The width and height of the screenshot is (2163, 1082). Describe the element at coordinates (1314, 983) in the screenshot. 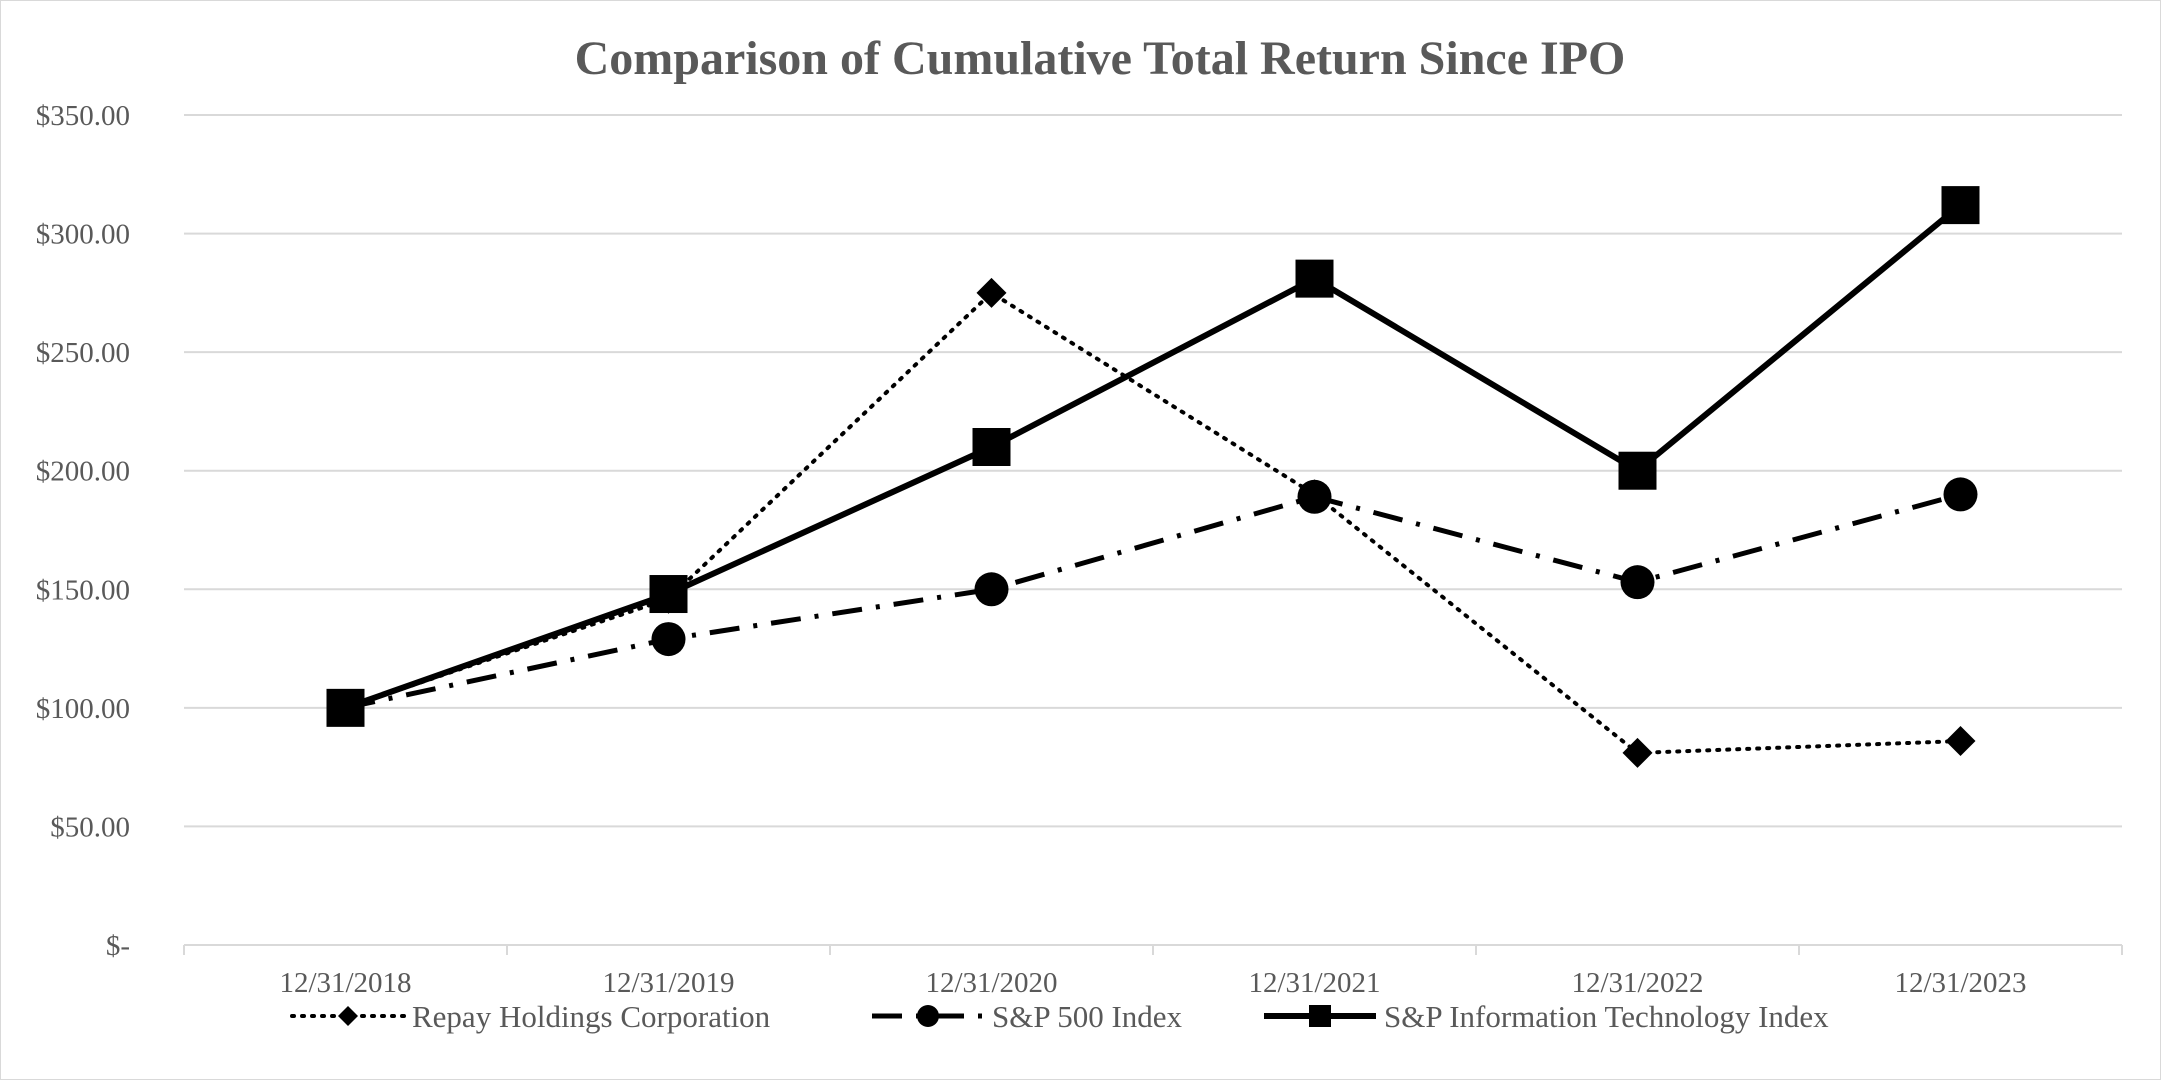

I see `x-tick-label-3: 12/31/2021` at that location.